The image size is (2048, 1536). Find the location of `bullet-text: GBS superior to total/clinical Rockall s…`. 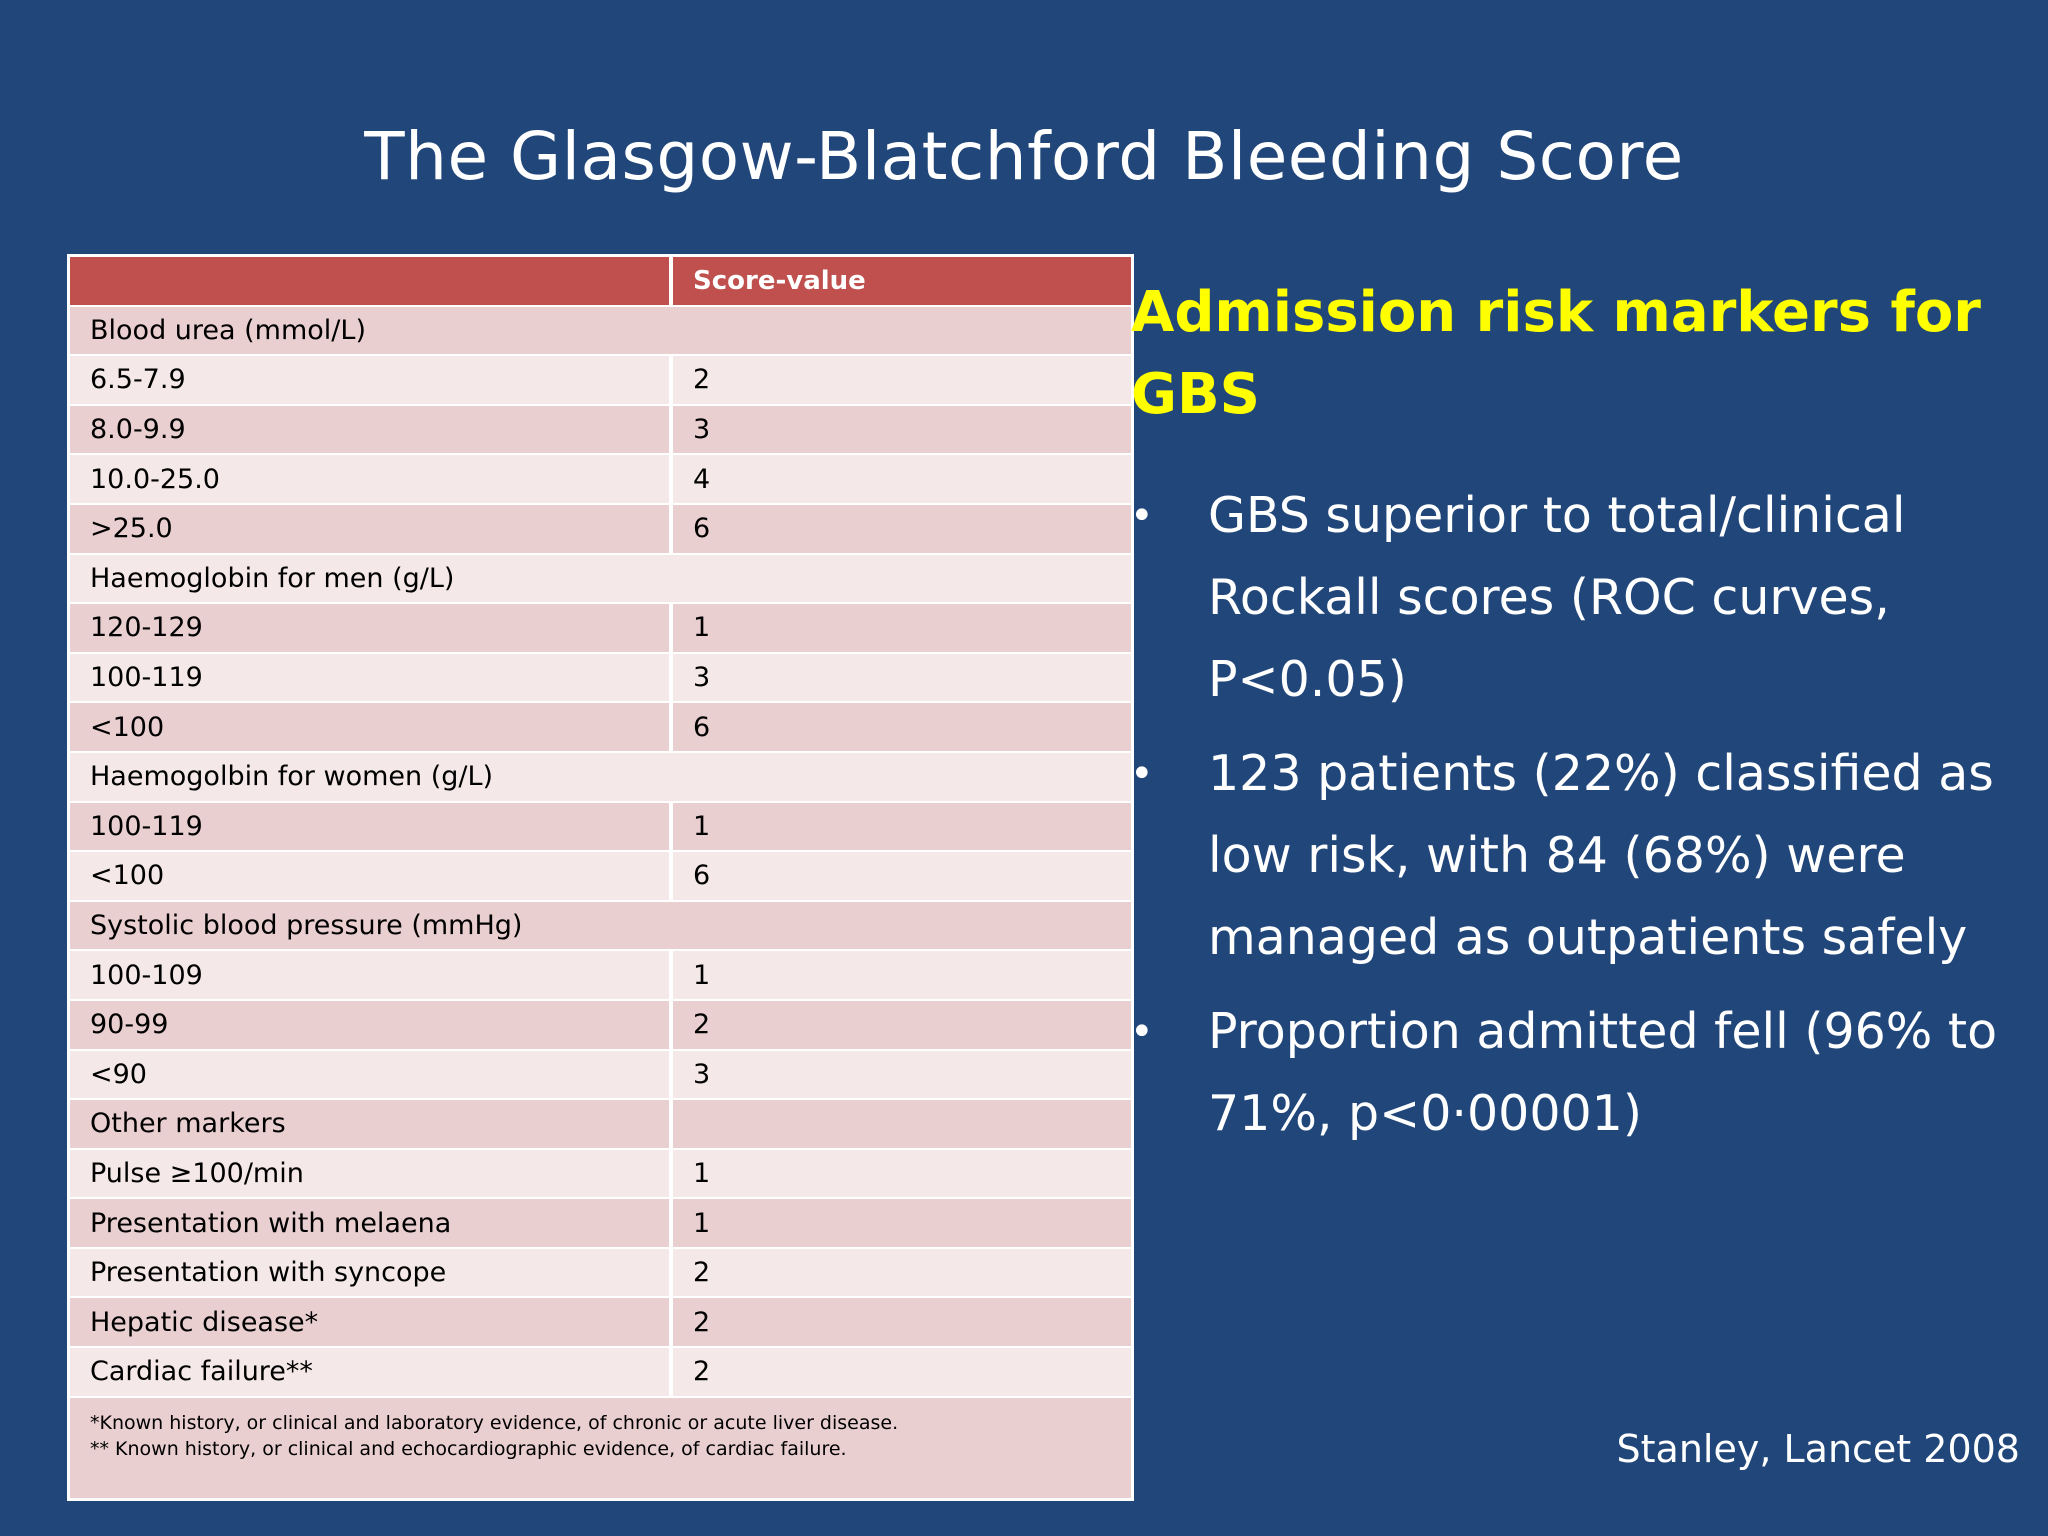

bullet-text: GBS superior to total/clinical Rockall s… is located at coordinates (1557, 597).